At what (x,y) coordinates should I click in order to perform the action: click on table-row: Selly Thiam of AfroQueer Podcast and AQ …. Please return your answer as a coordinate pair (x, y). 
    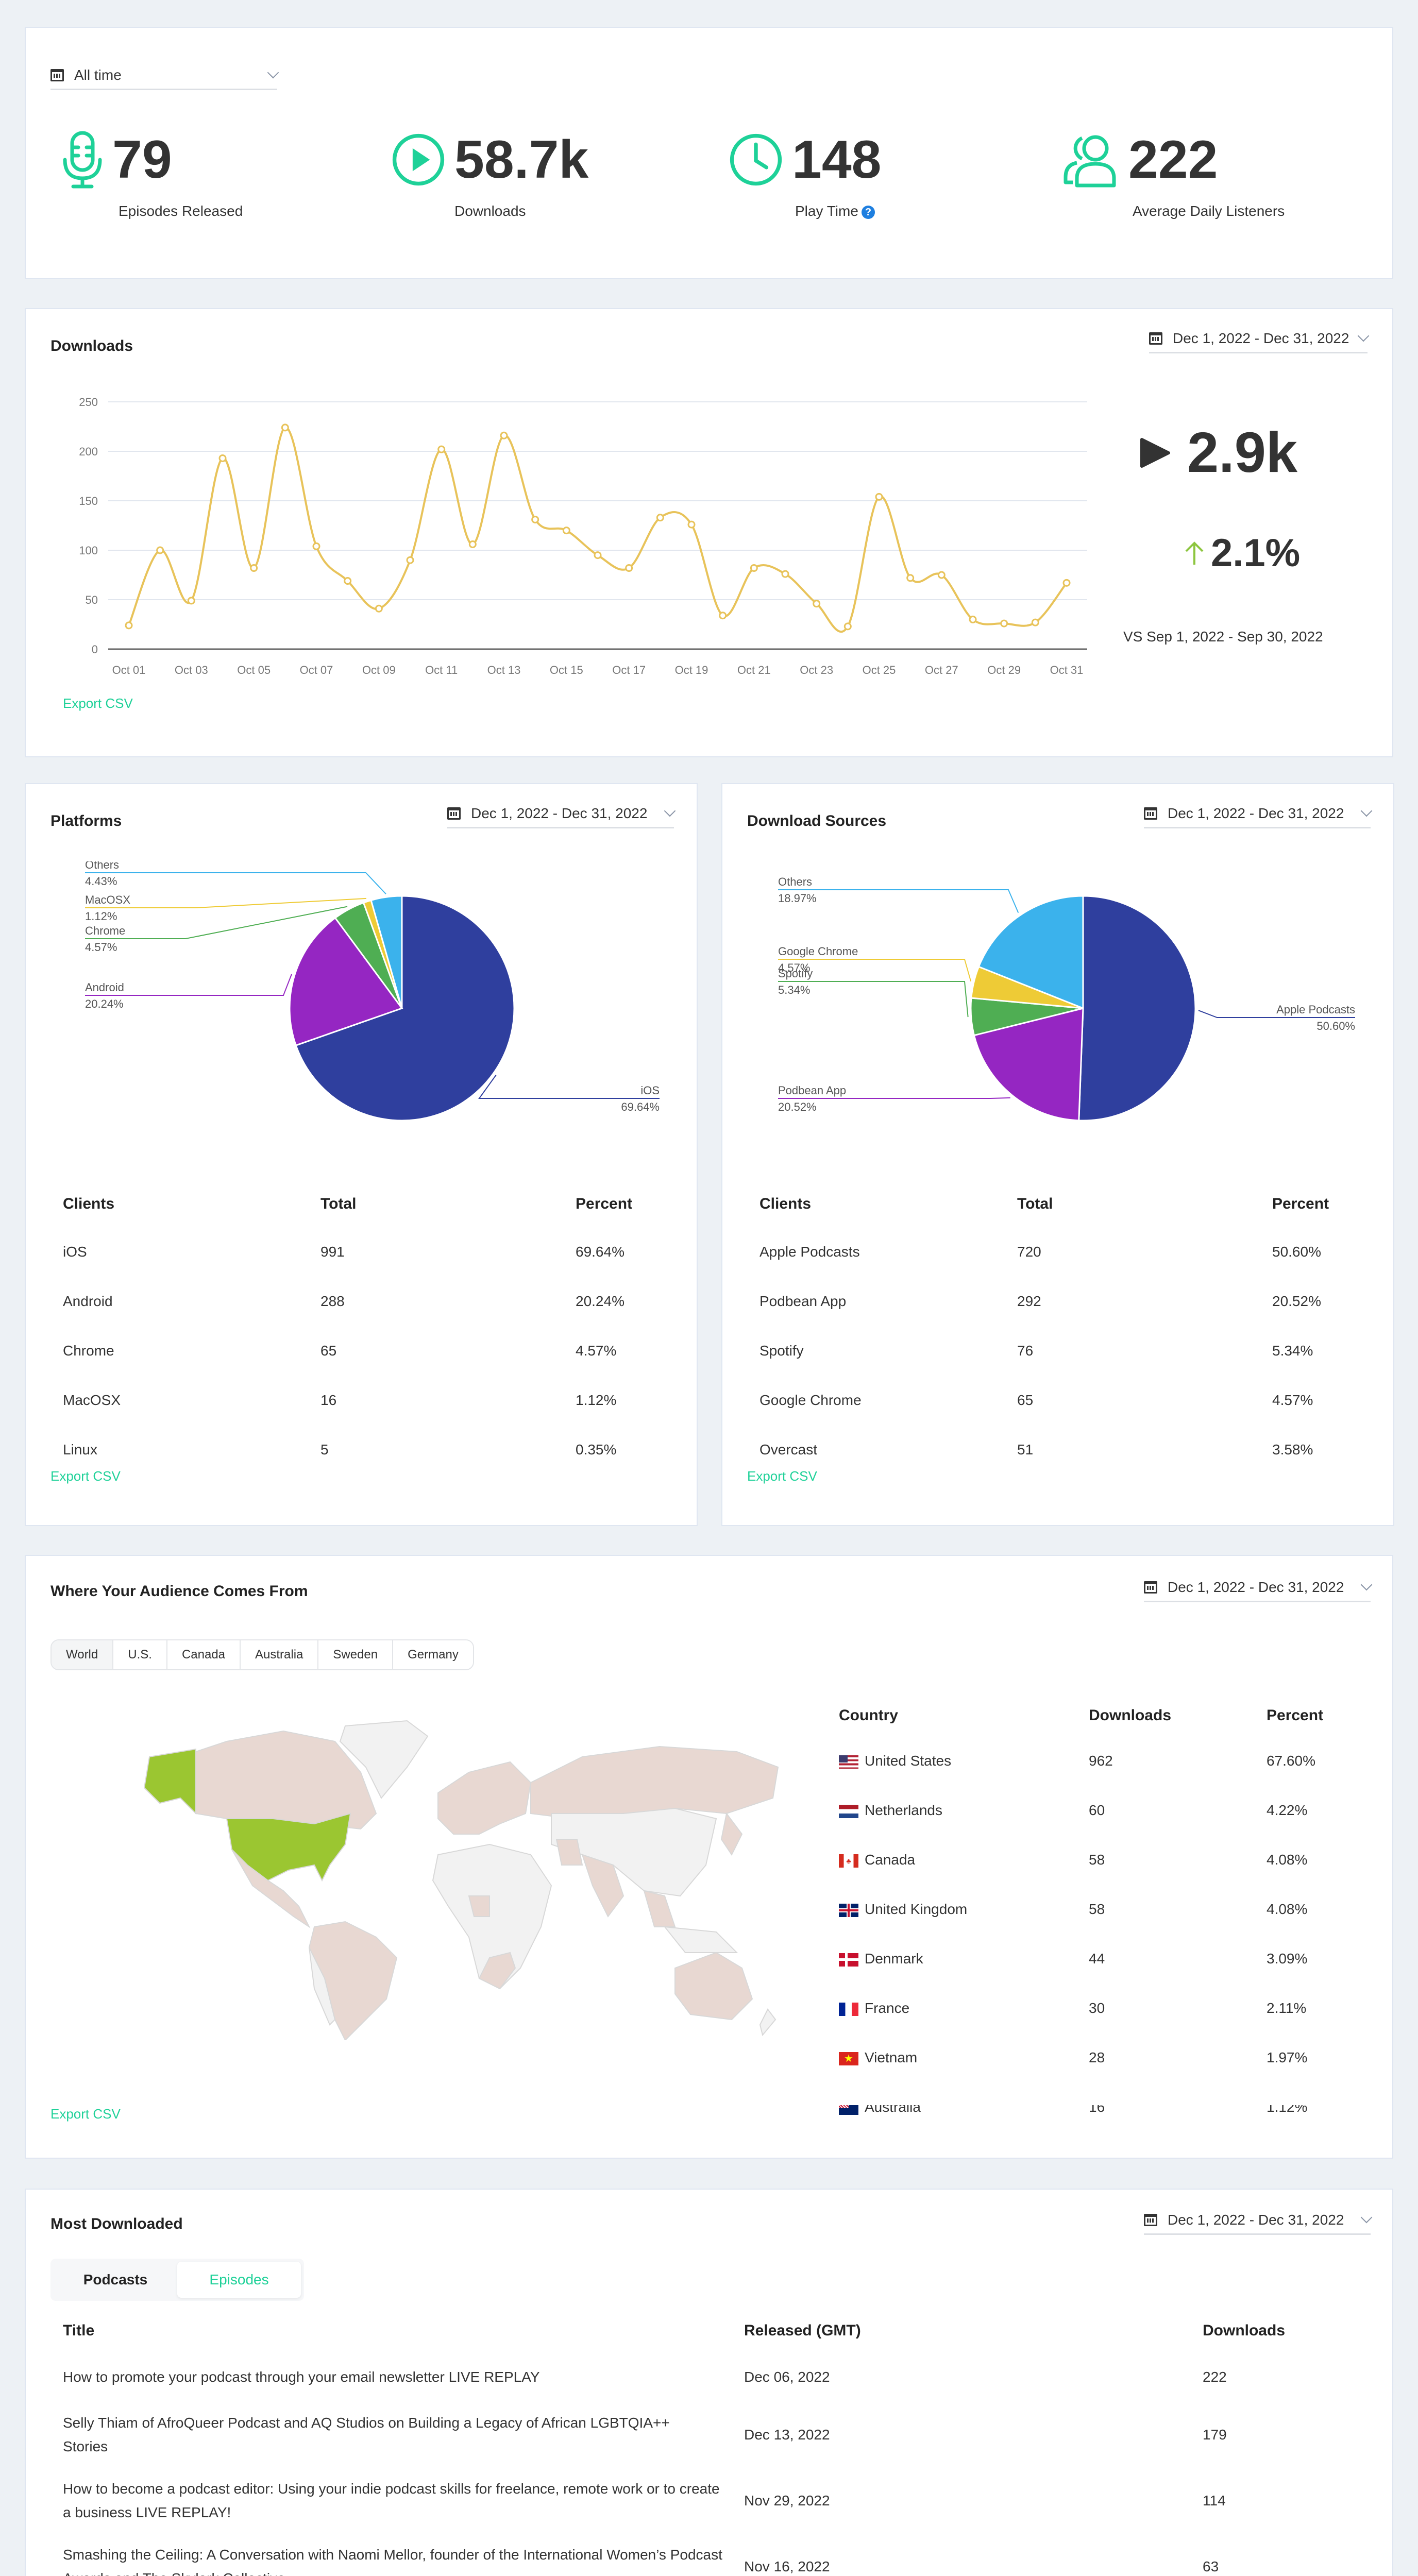
    Looking at the image, I should click on (645, 2434).